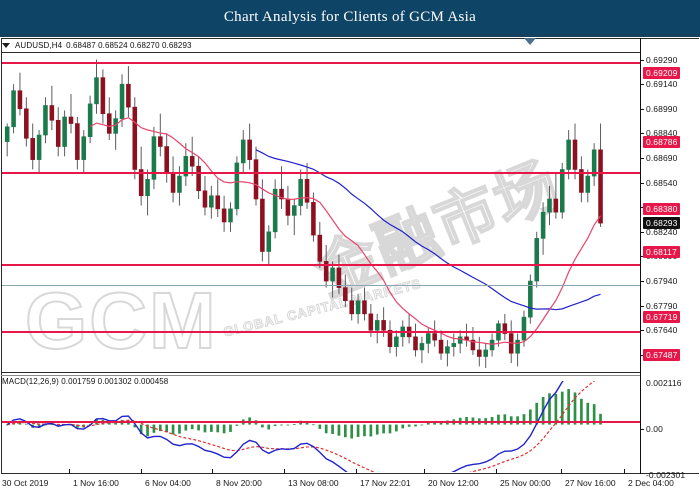 The width and height of the screenshot is (700, 500). I want to click on level-line-0.68380, so click(321, 265).